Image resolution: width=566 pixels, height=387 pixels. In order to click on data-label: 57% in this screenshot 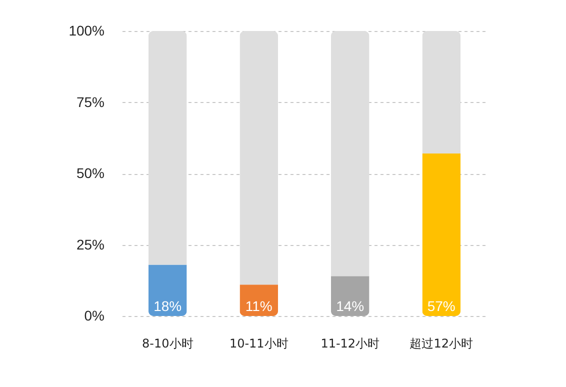, I will do `click(441, 306)`.